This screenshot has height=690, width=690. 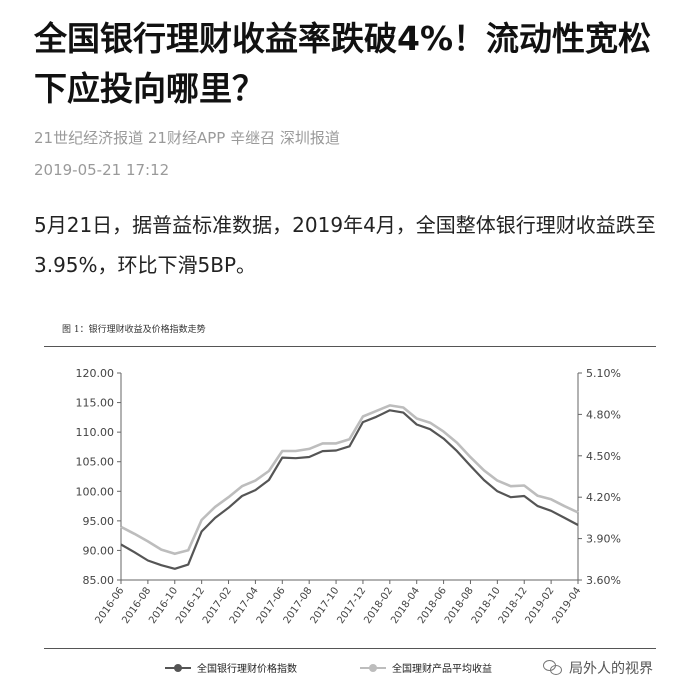 I want to click on y-left-tick-label: 105.00, so click(x=95, y=462).